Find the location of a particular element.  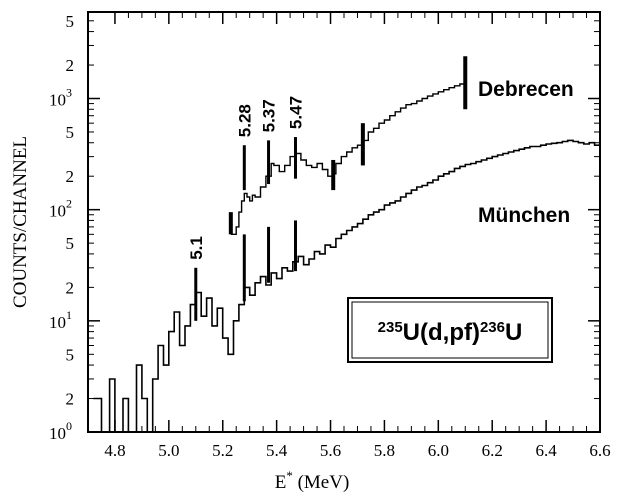

reaction-label-mass-out: 236 is located at coordinates (492, 327).